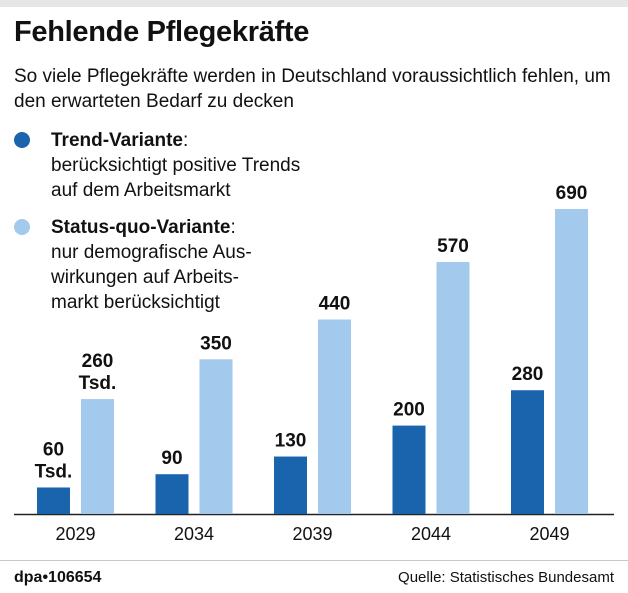 The height and width of the screenshot is (593, 628). I want to click on legend-name-status-quo: Status-quo-Variante, so click(141, 227).